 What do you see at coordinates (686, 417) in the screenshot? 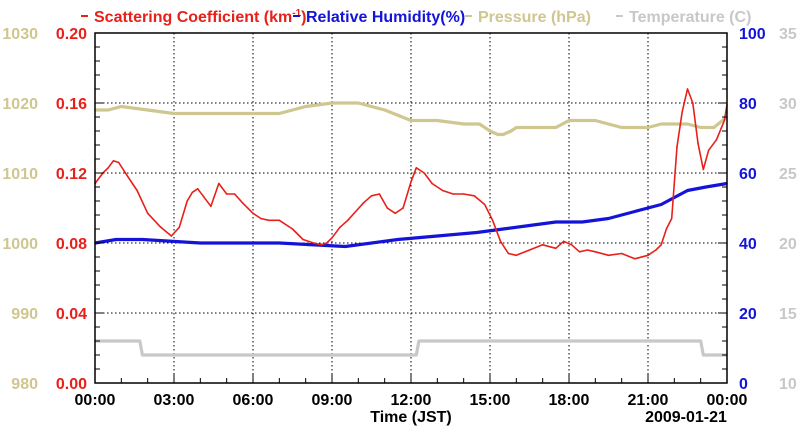
I see `date-label: 2009-01-21` at bounding box center [686, 417].